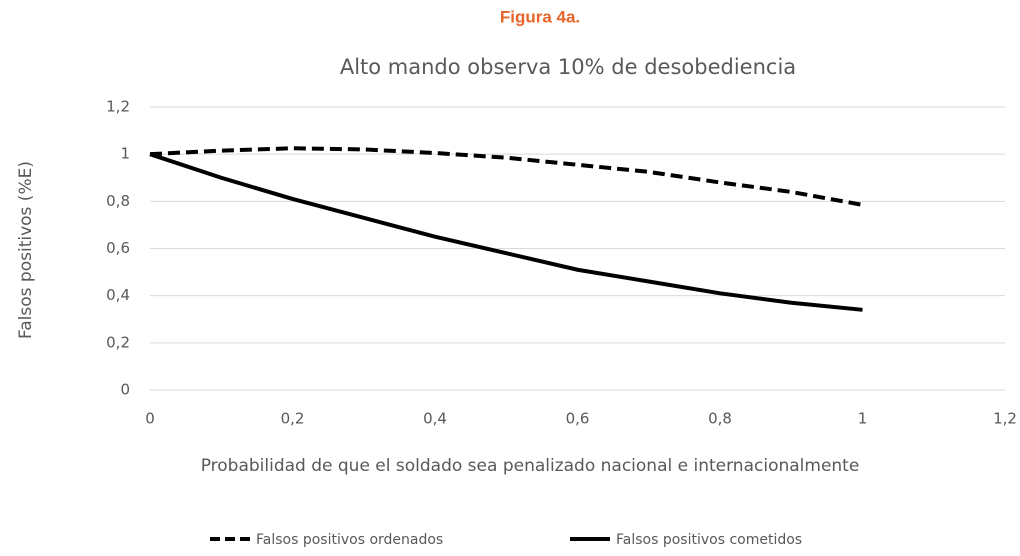  Describe the element at coordinates (1005, 419) in the screenshot. I see `x-tick-label: 1,2` at that location.